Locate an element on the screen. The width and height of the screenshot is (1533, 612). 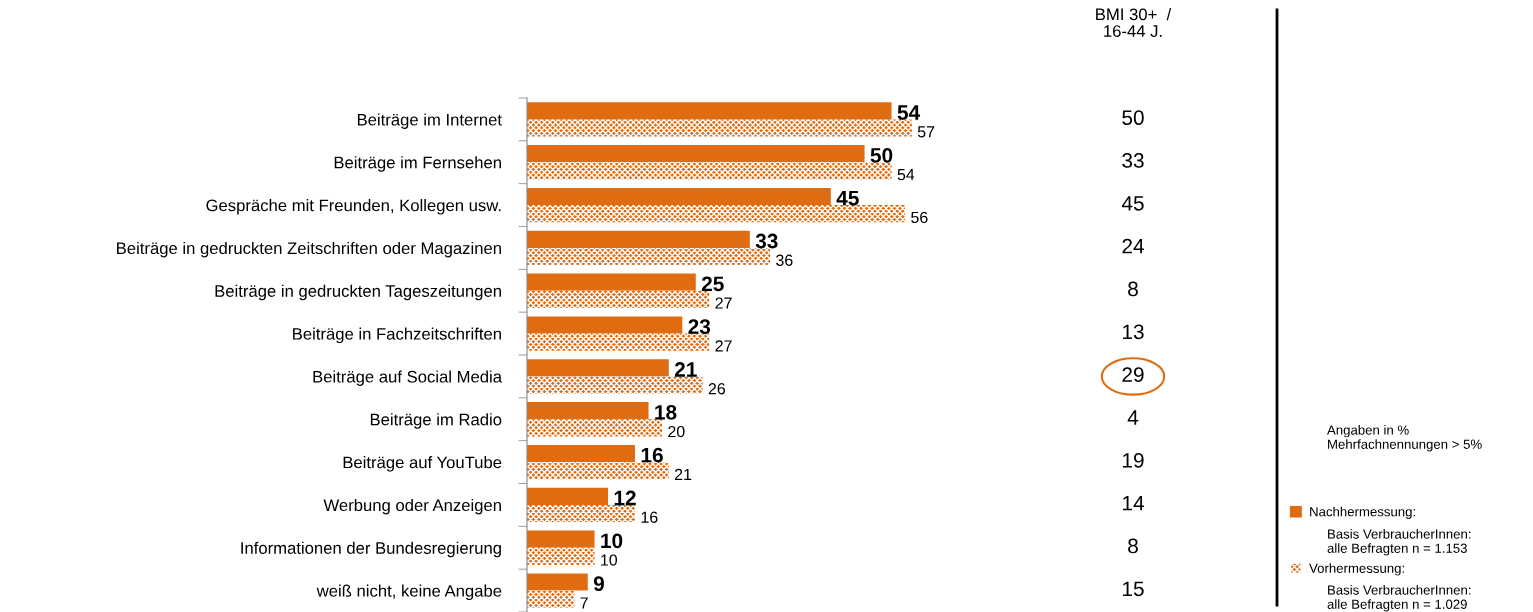
y-tick-label: Beiträge in gedruckten Zeitschriften oder Magazinen is located at coordinates (309, 249).